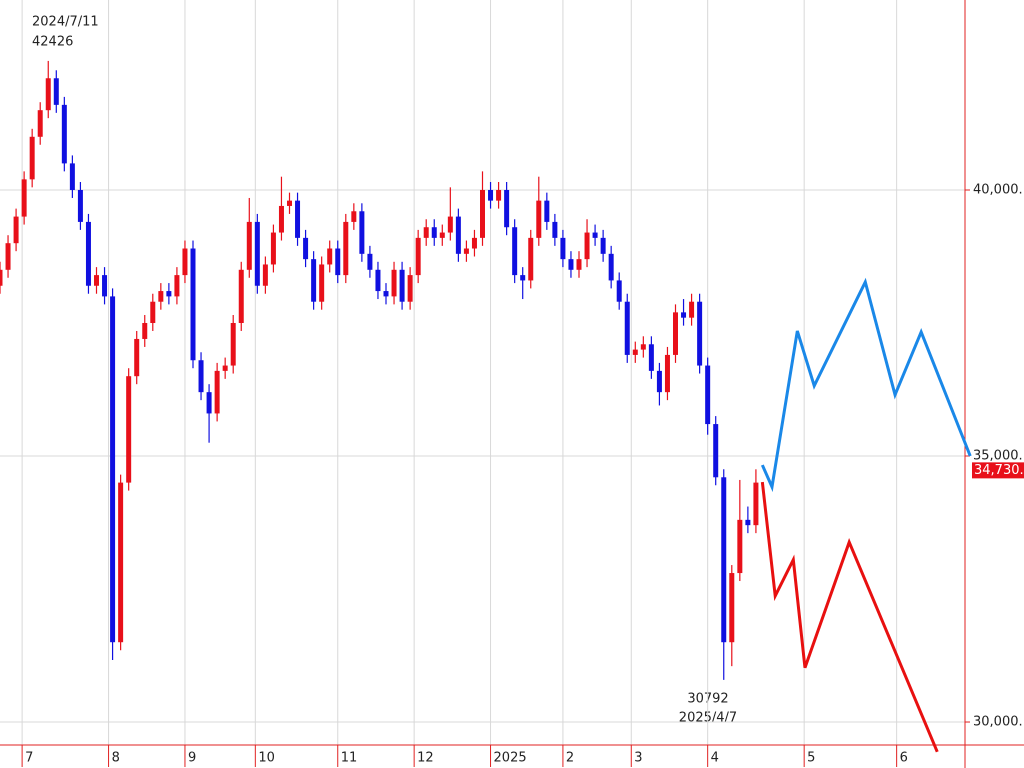 This screenshot has height=768, width=1024. I want to click on annotation: 42426, so click(52, 42).